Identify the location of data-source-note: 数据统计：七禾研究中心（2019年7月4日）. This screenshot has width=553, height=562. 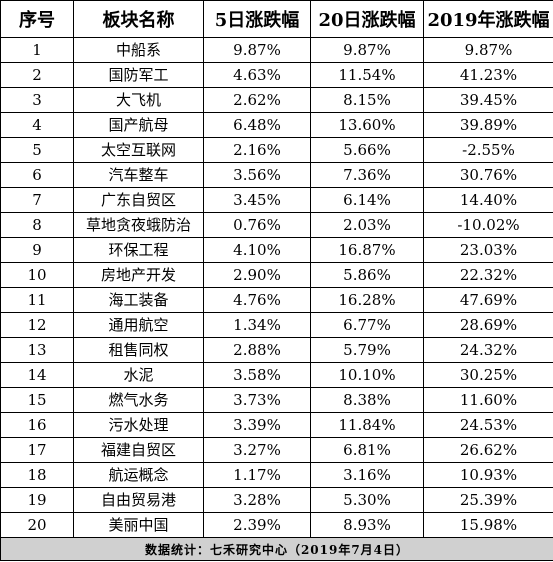
(276, 549).